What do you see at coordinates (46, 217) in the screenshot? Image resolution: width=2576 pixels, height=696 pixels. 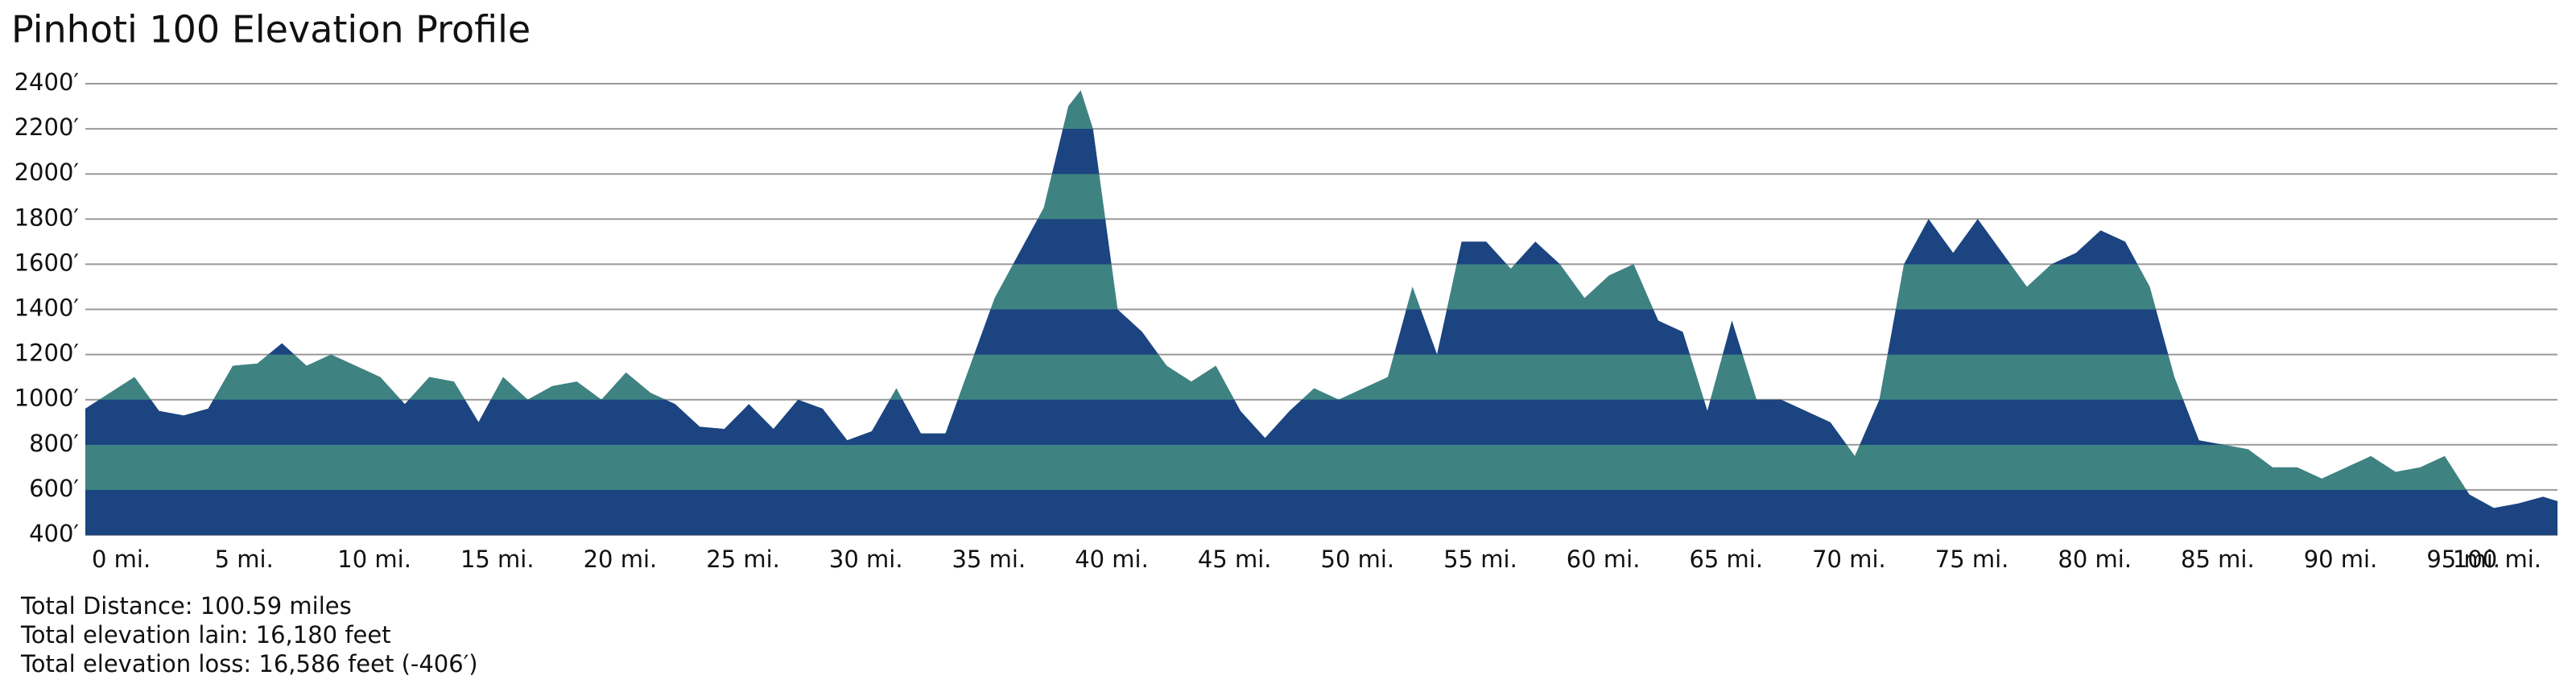 I see `y-tick-label: 1800′` at bounding box center [46, 217].